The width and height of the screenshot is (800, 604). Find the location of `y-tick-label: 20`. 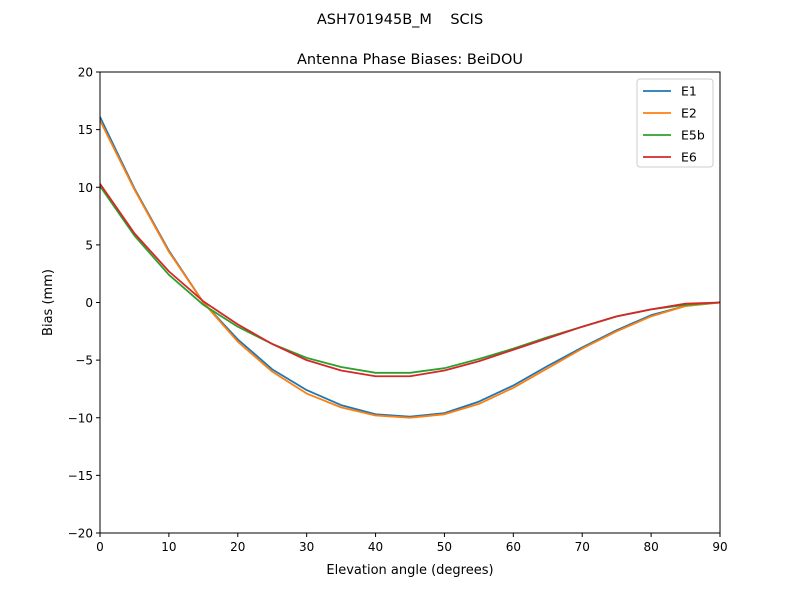

y-tick-label: 20 is located at coordinates (85, 73).